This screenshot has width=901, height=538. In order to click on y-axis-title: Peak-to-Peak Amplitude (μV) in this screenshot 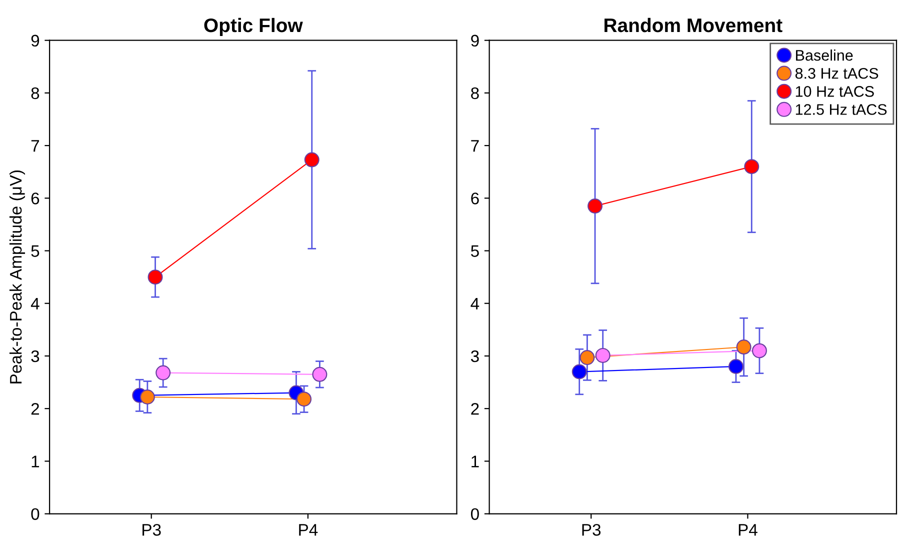, I will do `click(17, 277)`.